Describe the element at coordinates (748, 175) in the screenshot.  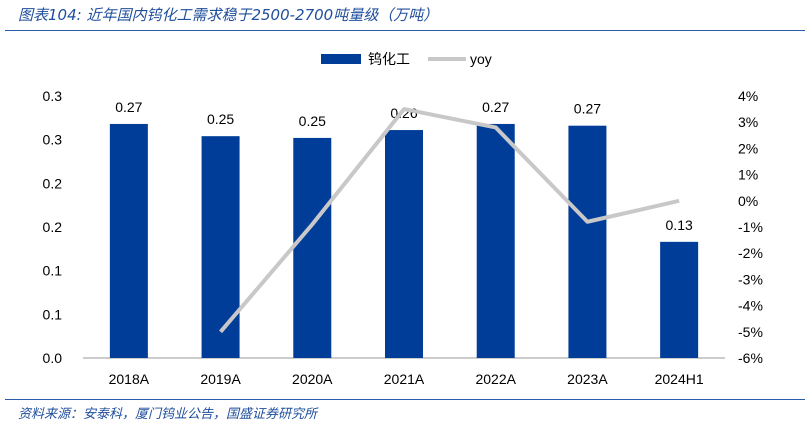
I see `right-tick-label: 1%` at that location.